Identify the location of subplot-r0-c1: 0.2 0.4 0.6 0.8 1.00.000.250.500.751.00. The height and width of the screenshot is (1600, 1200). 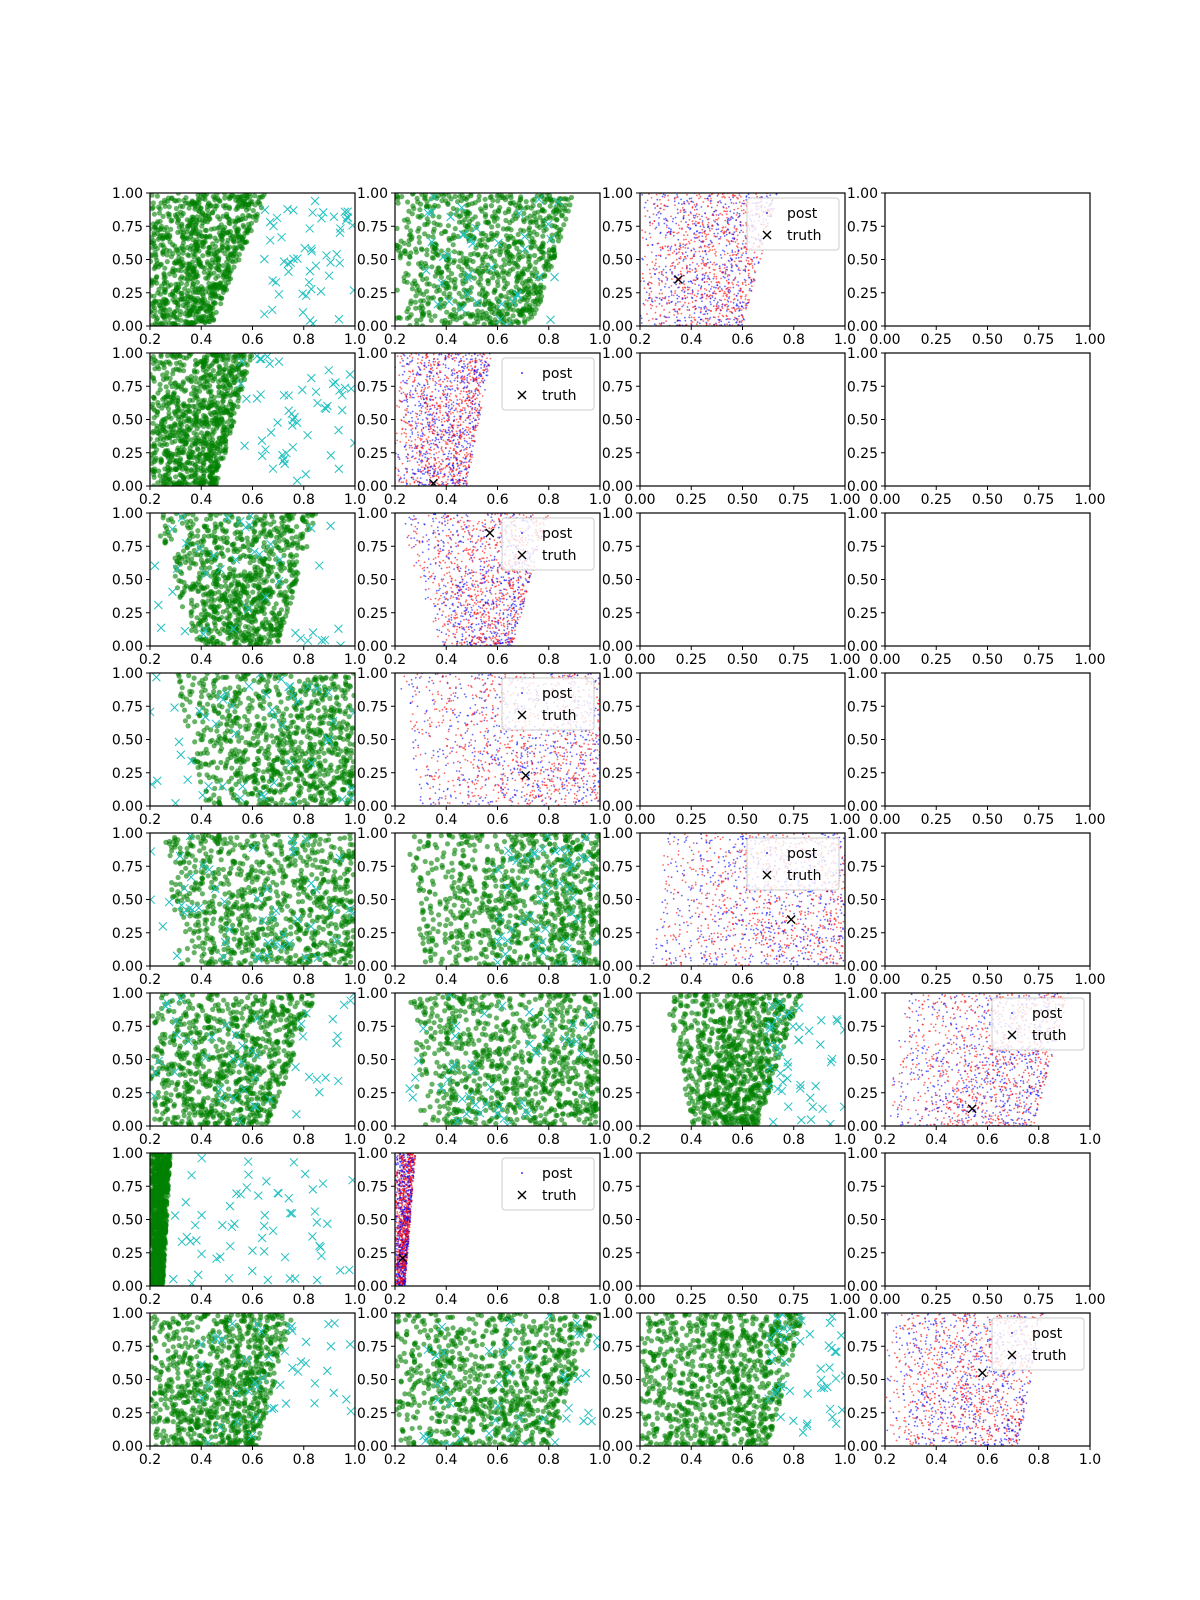
(484, 267).